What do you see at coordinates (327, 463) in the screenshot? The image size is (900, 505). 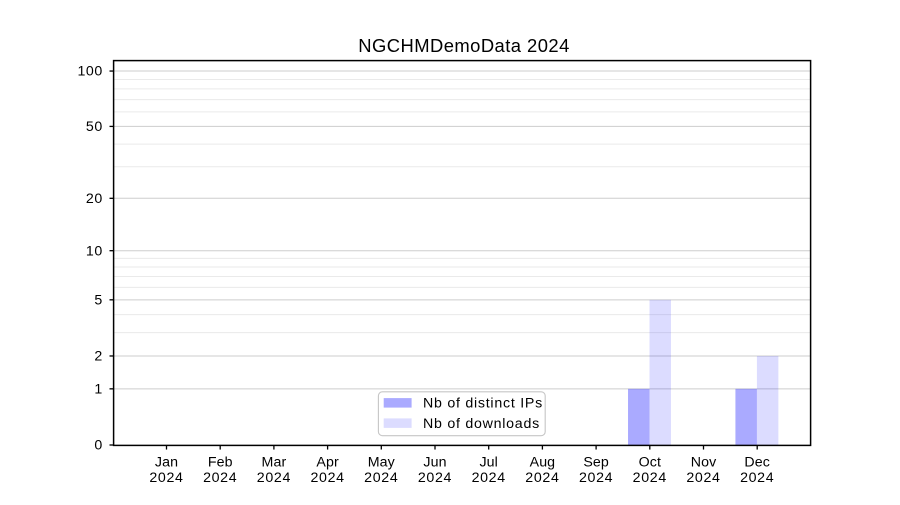 I see `svg-text: Apr` at bounding box center [327, 463].